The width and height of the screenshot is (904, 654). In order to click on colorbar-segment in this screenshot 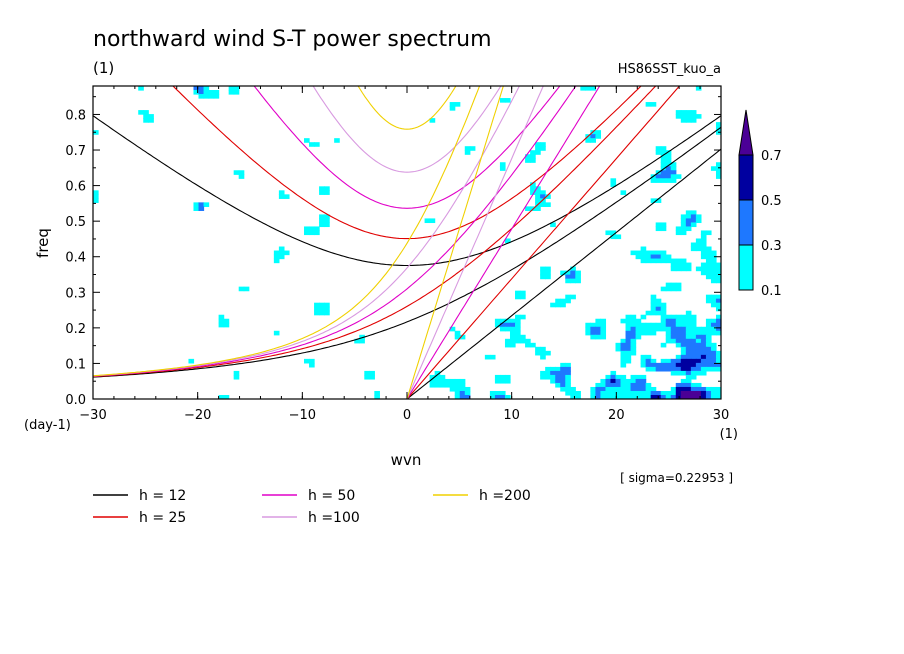, I will do `click(746, 177)`.